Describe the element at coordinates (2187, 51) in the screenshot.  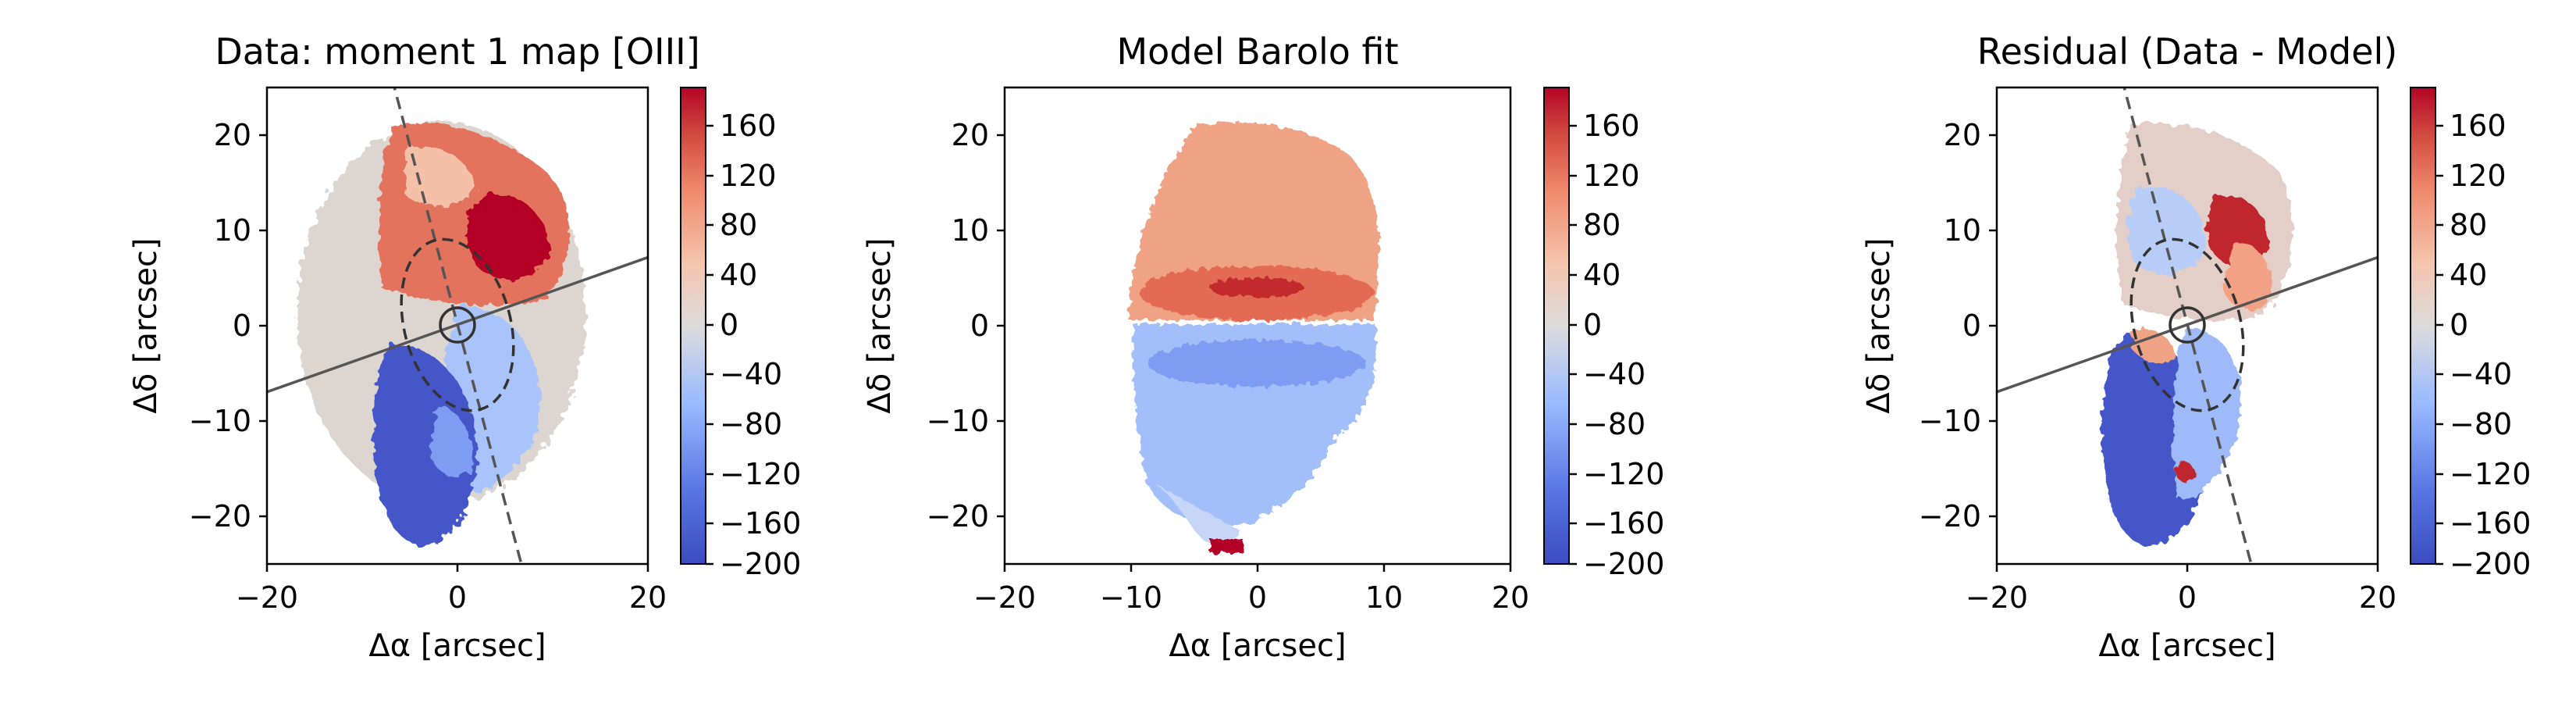
I see `panel3-title: Residual (Data - Model)` at that location.